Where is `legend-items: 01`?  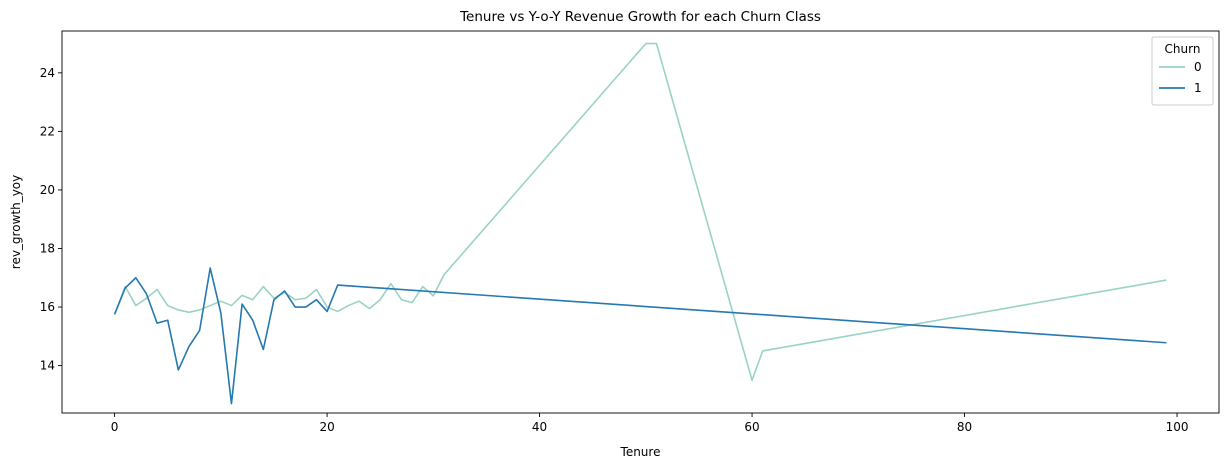
legend-items: 01 is located at coordinates (1180, 77).